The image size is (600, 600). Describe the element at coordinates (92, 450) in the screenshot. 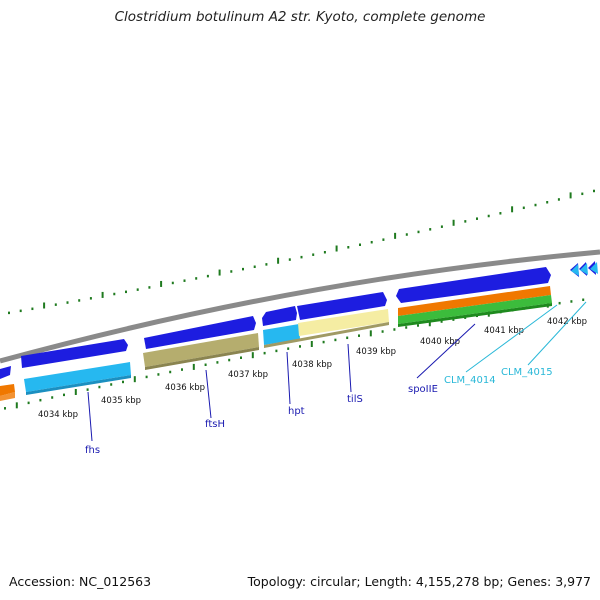

I see `gene-label-fhs: fhs` at that location.